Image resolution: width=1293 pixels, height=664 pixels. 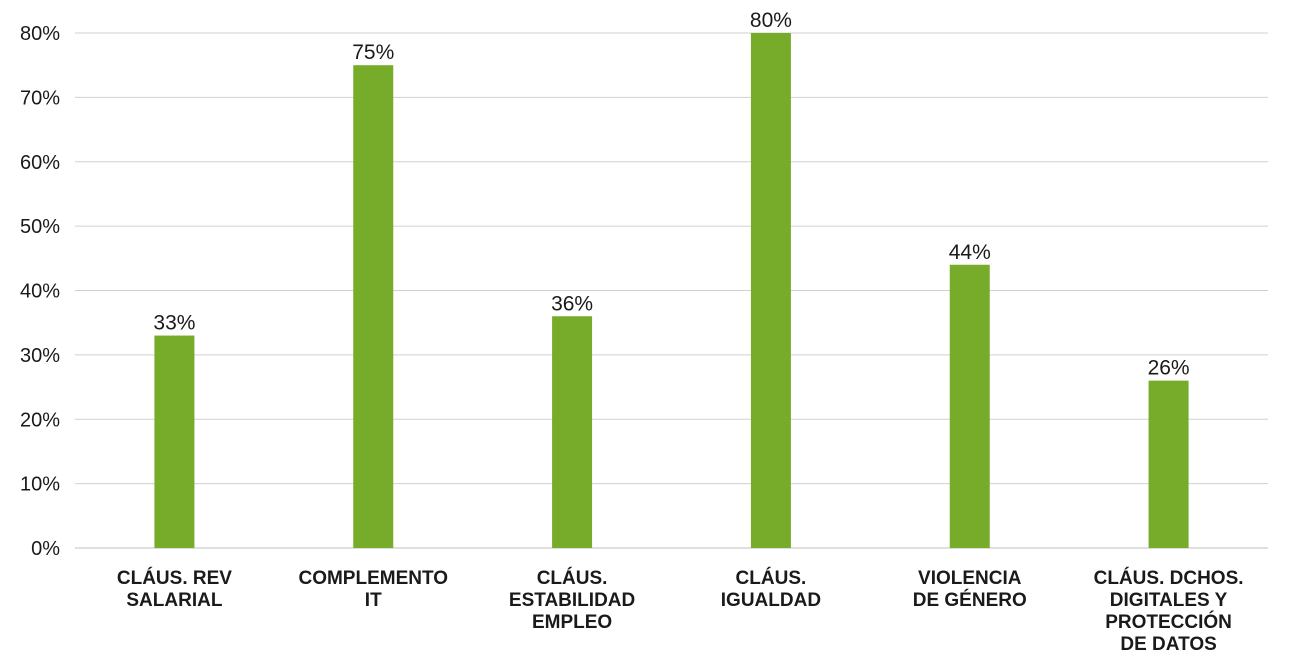 I want to click on category-label: VIOLENCIA DE GÉNERO, so click(x=970, y=589).